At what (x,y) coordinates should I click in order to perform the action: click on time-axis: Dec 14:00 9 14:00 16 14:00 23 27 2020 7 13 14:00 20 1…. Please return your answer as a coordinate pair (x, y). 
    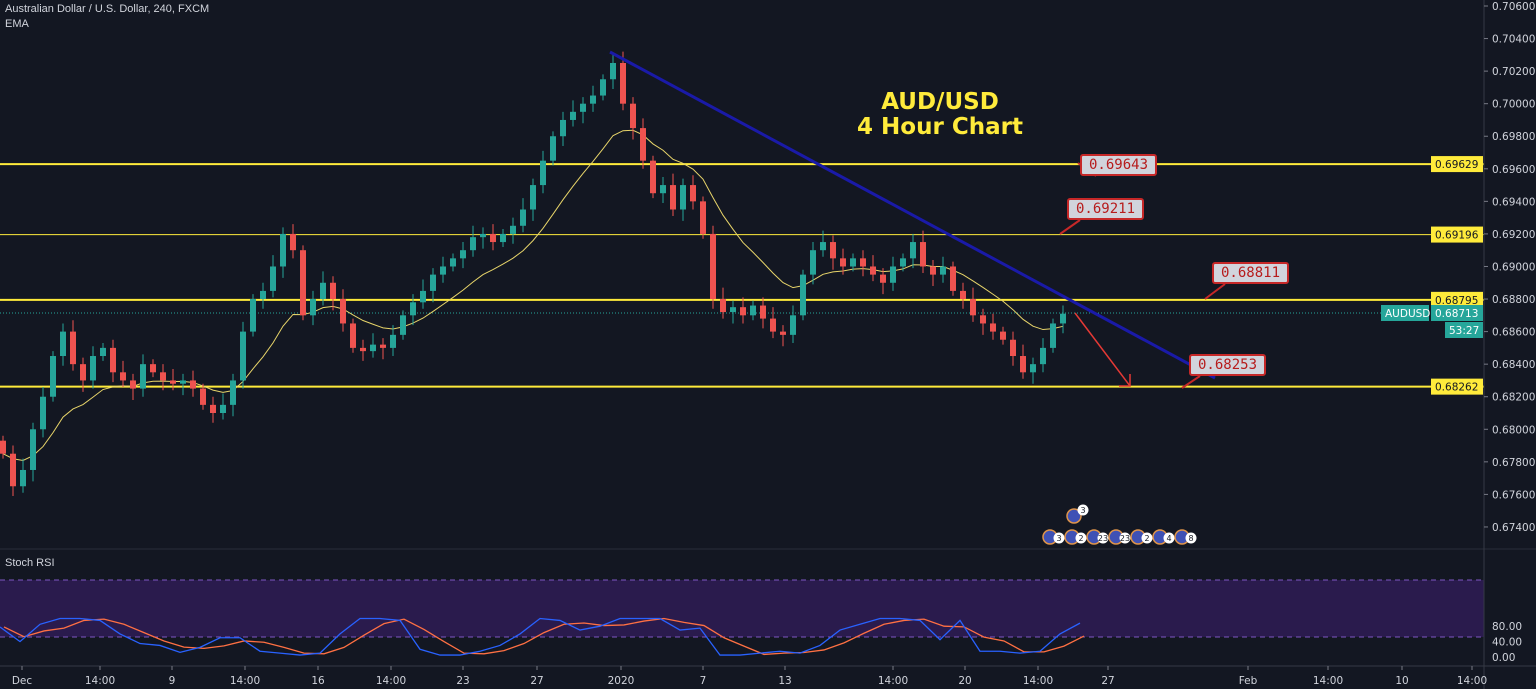
    Looking at the image, I should click on (749, 676).